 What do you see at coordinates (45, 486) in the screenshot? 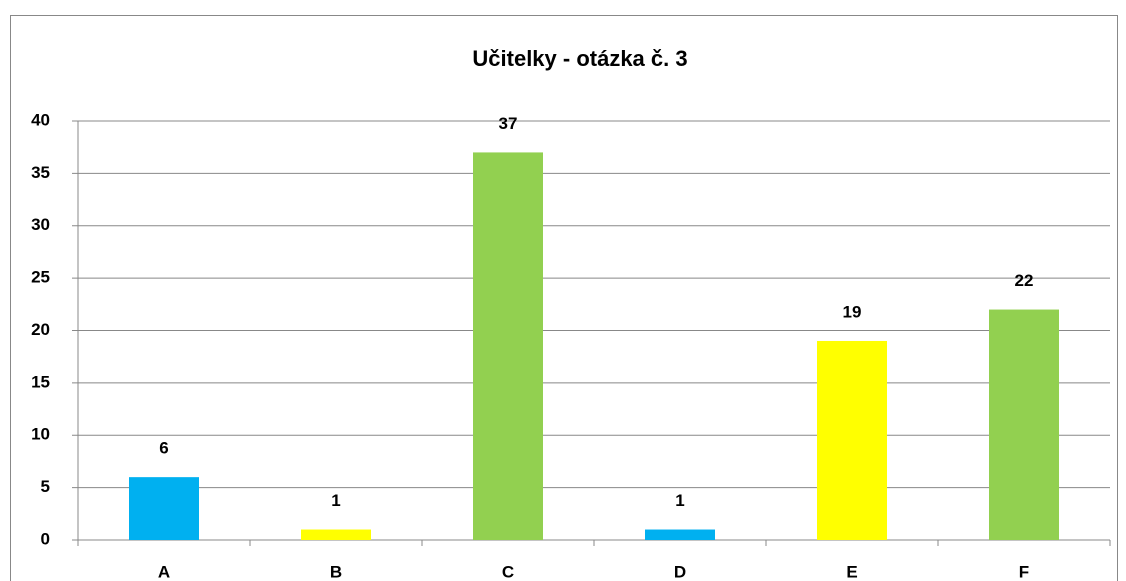
I see `y-tick-label: 5` at bounding box center [45, 486].